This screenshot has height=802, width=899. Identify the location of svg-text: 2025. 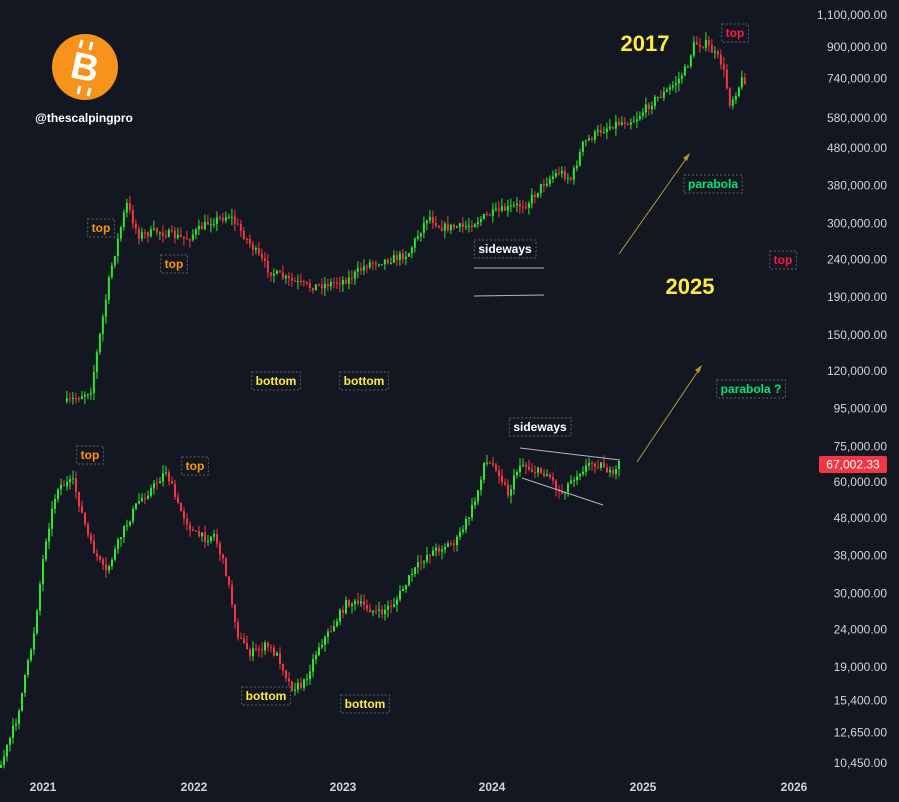
(690, 286).